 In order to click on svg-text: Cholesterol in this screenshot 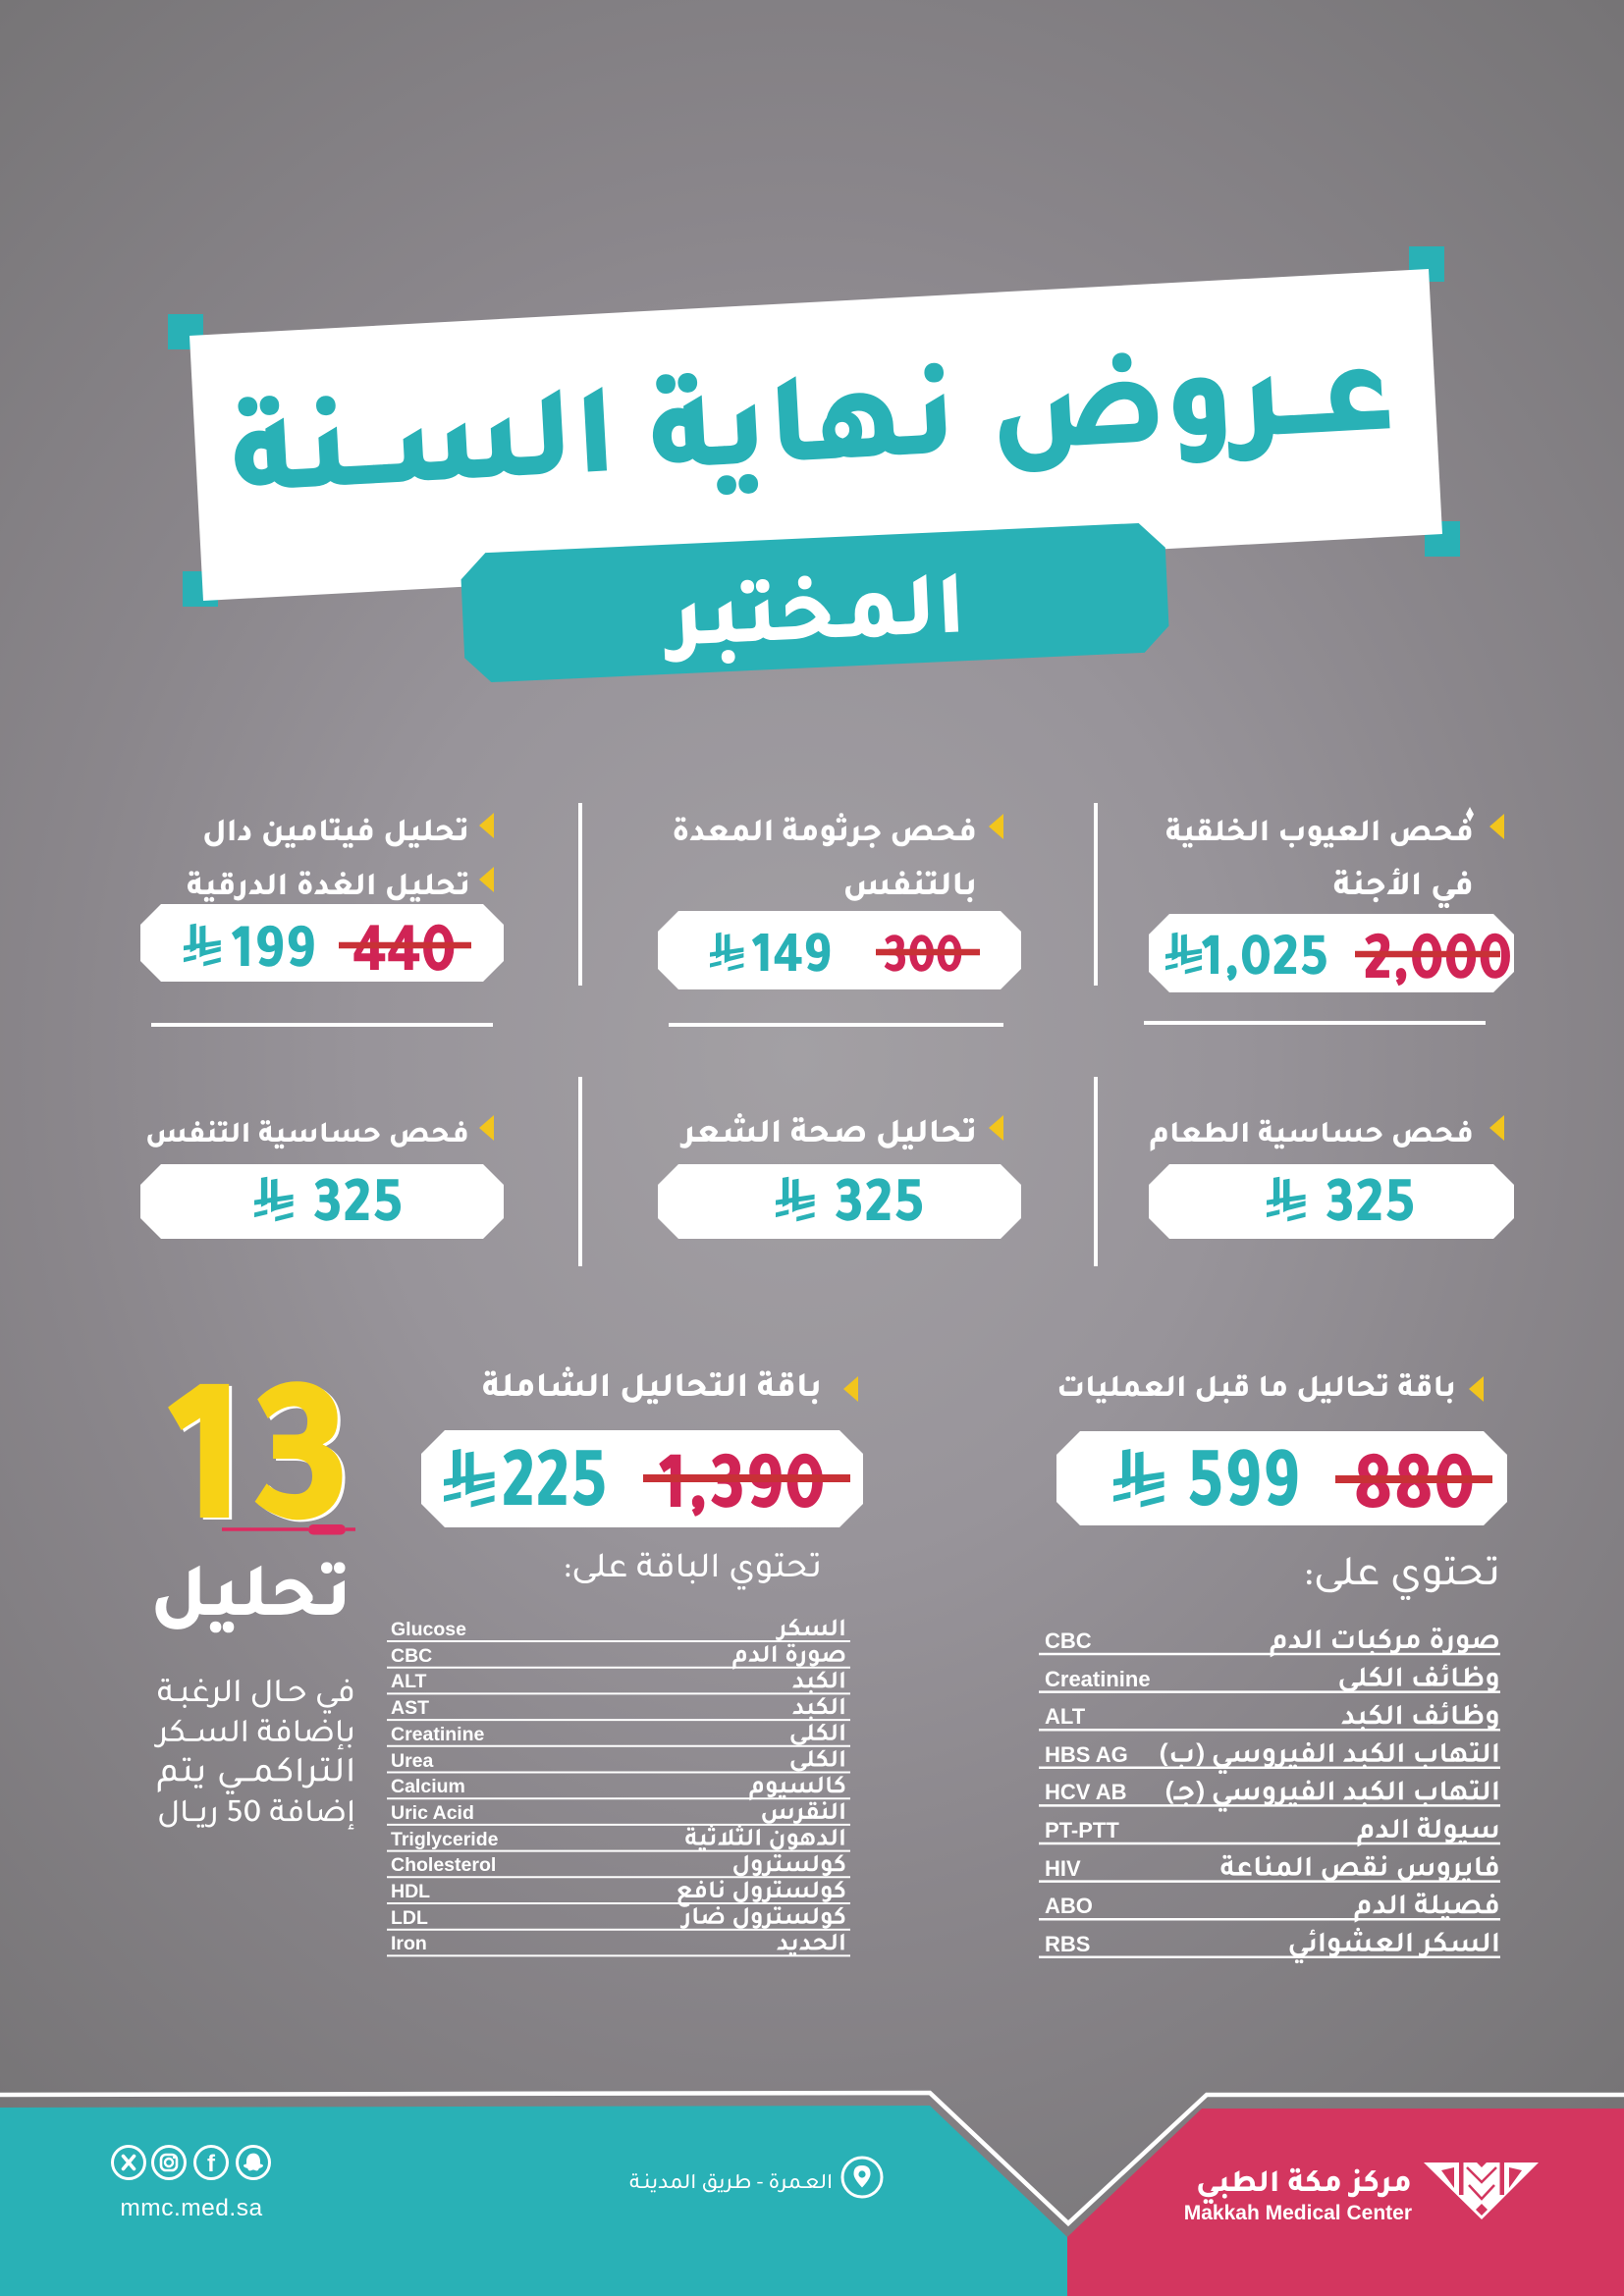, I will do `click(443, 1865)`.